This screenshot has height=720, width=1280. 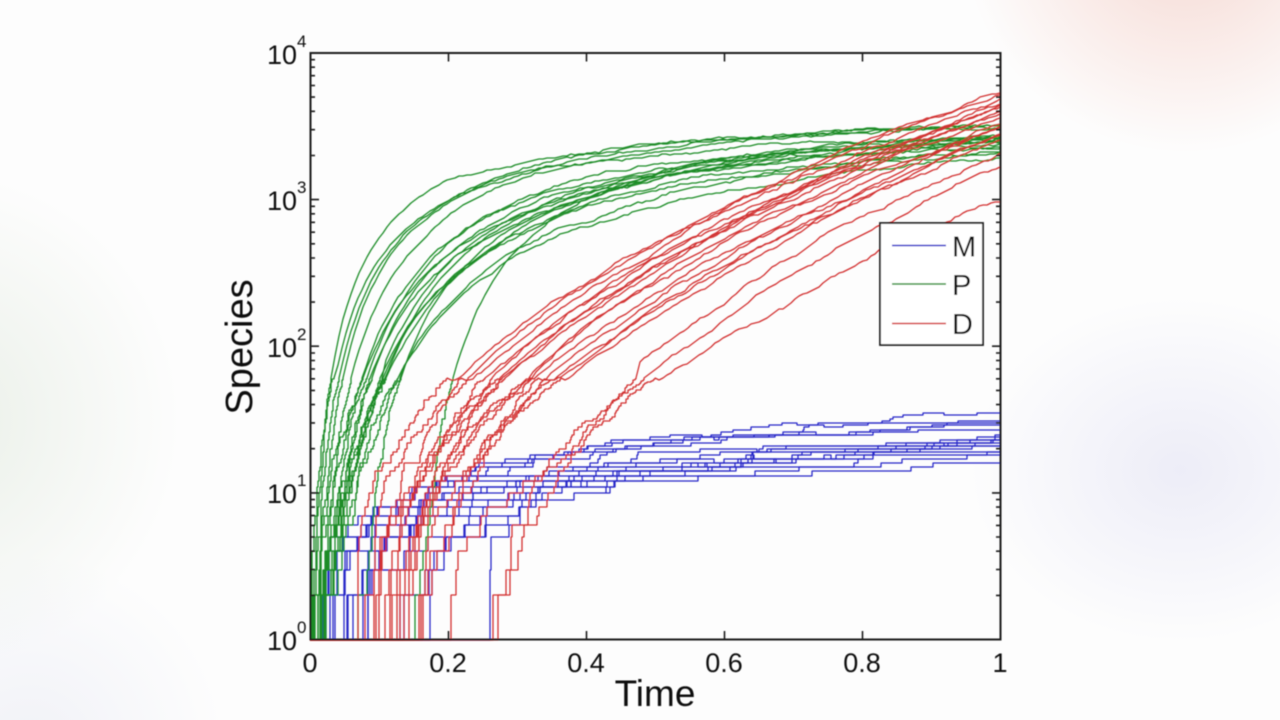 What do you see at coordinates (309, 663) in the screenshot?
I see `svg-text: 0` at bounding box center [309, 663].